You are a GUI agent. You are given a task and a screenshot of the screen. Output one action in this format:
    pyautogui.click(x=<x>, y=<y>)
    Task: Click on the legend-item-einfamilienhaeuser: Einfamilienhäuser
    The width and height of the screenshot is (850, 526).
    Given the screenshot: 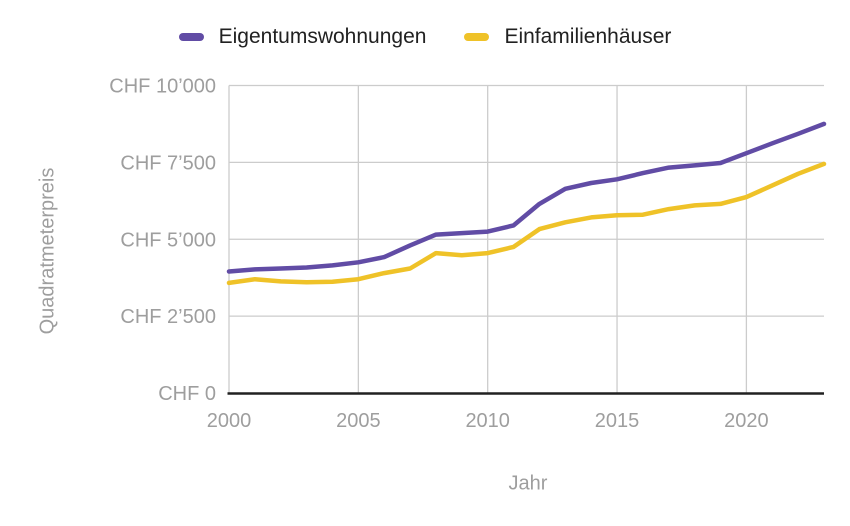 What is the action you would take?
    pyautogui.click(x=567, y=36)
    